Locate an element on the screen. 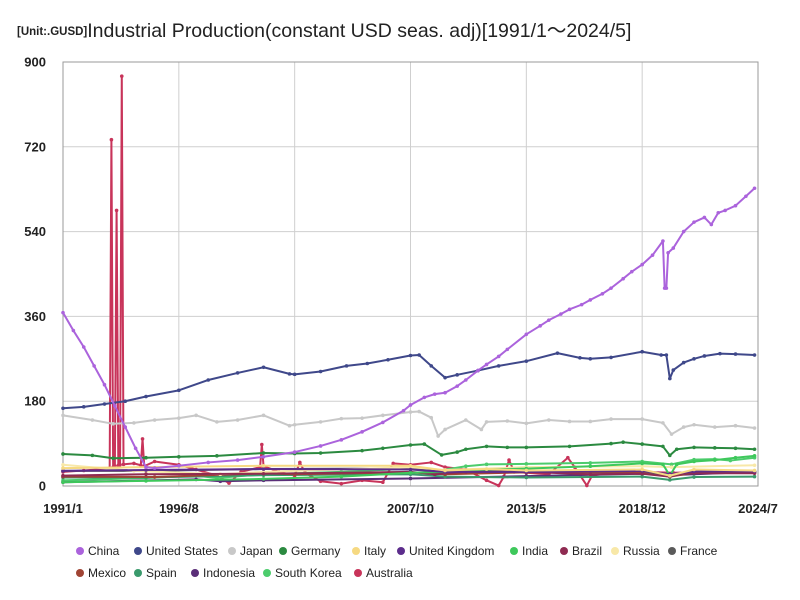  legend-item-south-korea: South Korea is located at coordinates (302, 573).